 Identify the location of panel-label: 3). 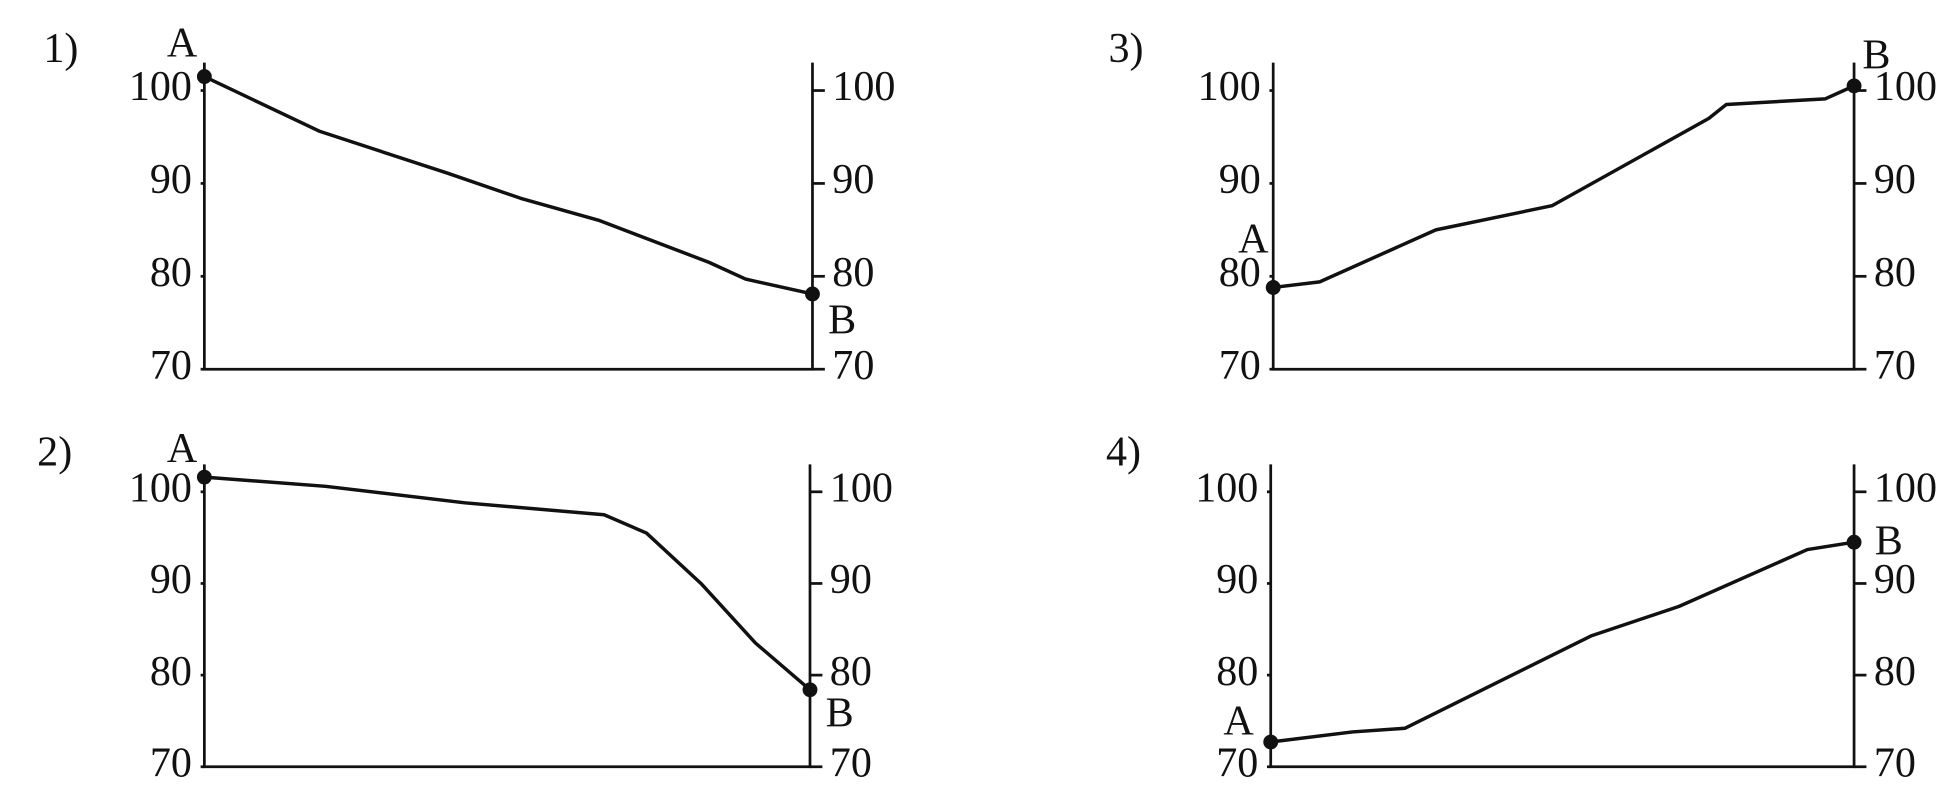
(1125, 48).